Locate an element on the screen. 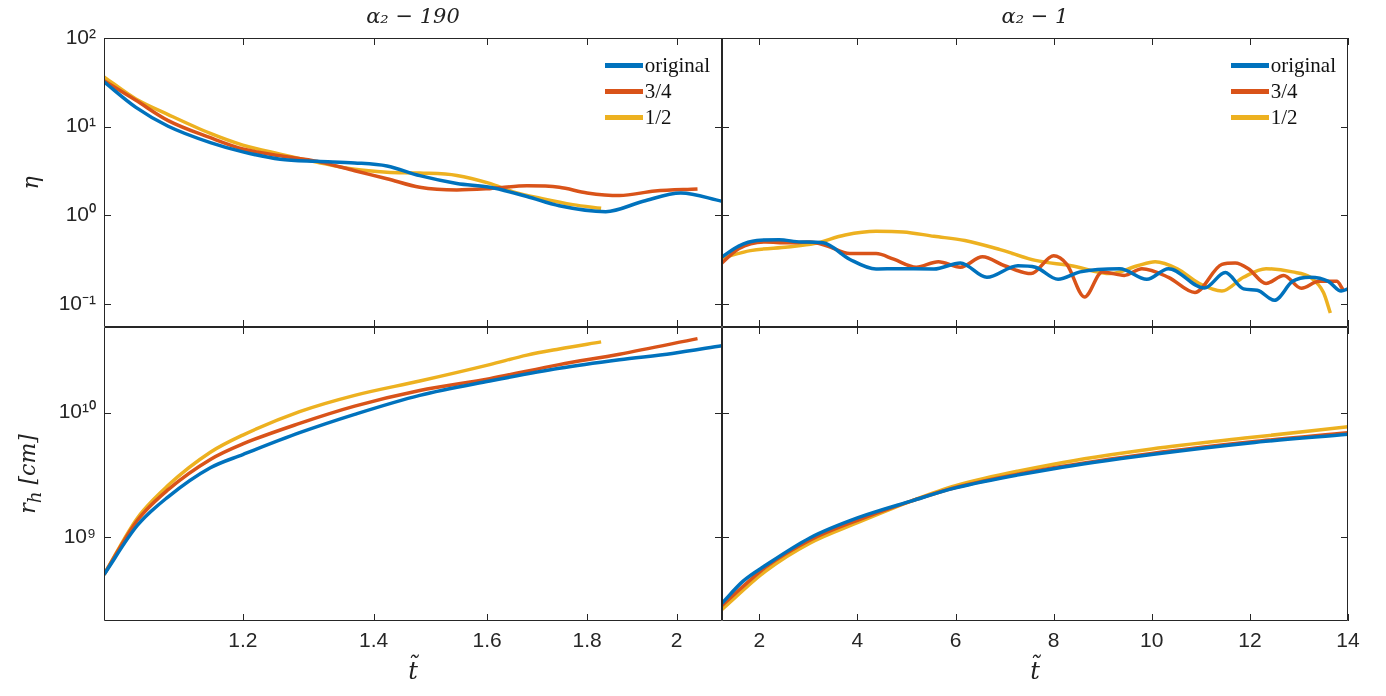  x-tick-label: 1.4 is located at coordinates (374, 640).